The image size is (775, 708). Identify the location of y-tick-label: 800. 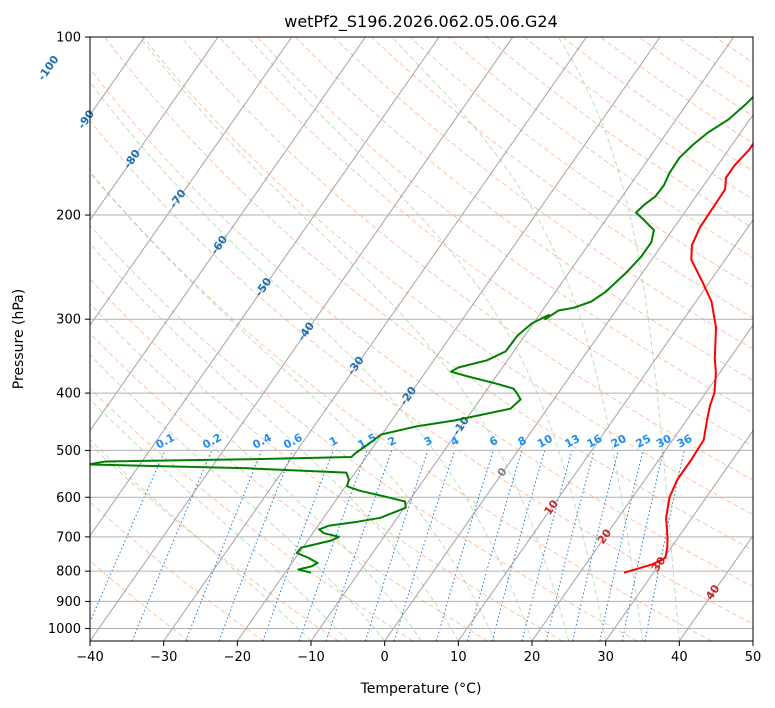
(68, 572).